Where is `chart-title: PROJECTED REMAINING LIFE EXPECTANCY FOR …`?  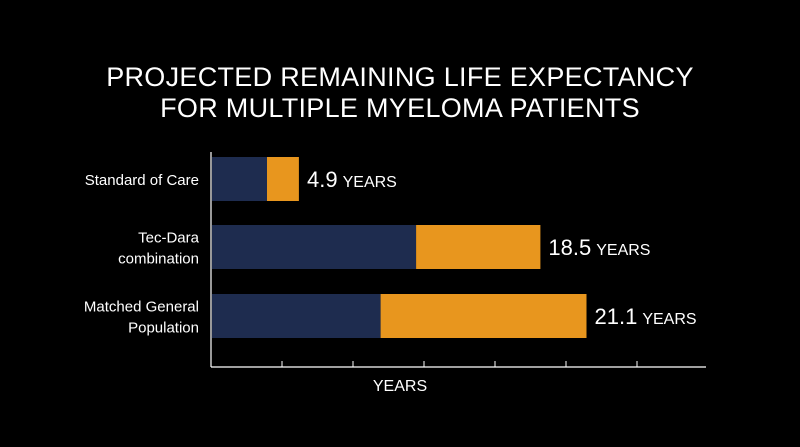
chart-title: PROJECTED REMAINING LIFE EXPECTANCY FOR … is located at coordinates (400, 93).